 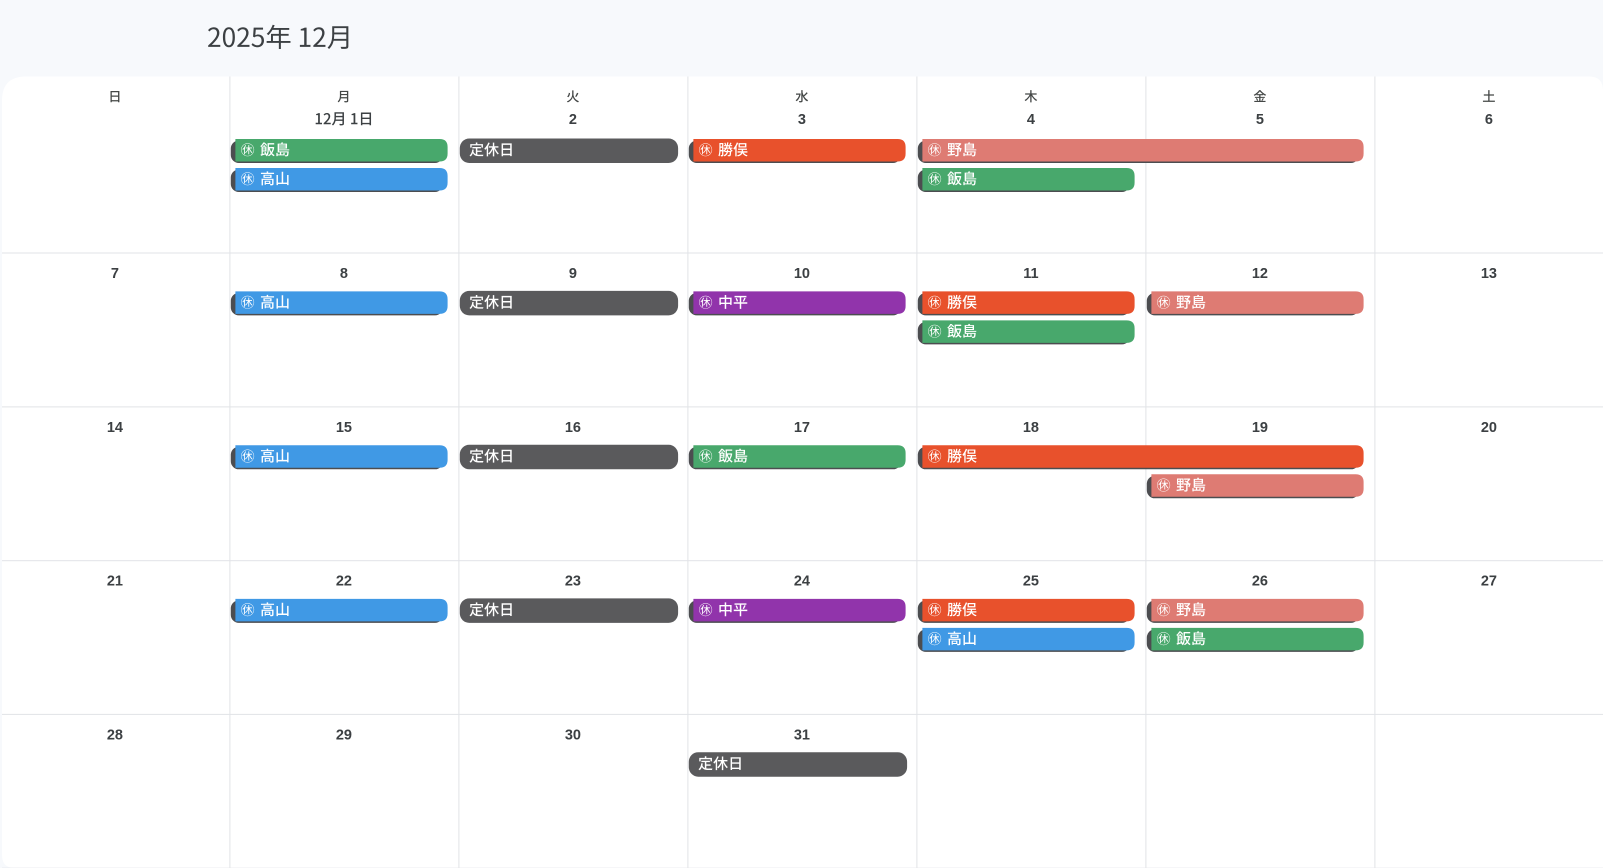 What do you see at coordinates (1489, 428) in the screenshot?
I see `svg-text: 20` at bounding box center [1489, 428].